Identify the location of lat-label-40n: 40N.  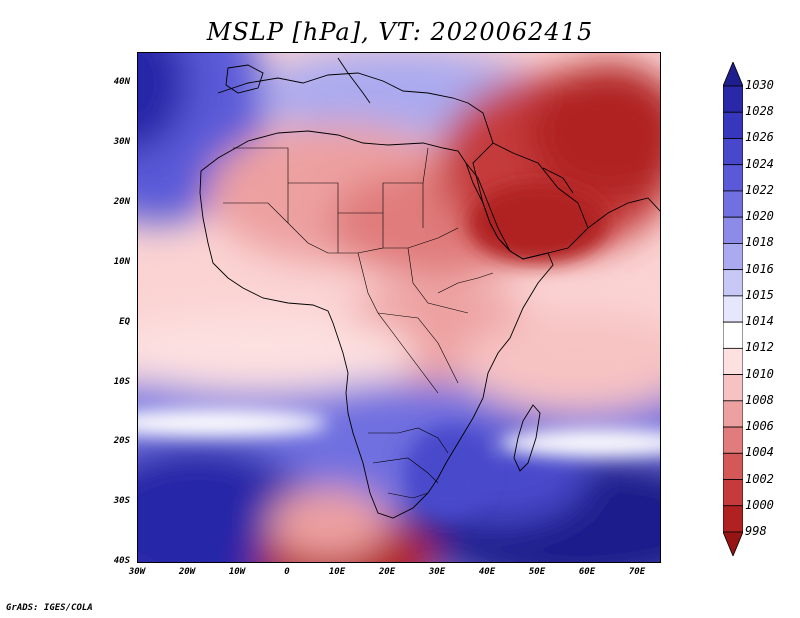
(121, 82).